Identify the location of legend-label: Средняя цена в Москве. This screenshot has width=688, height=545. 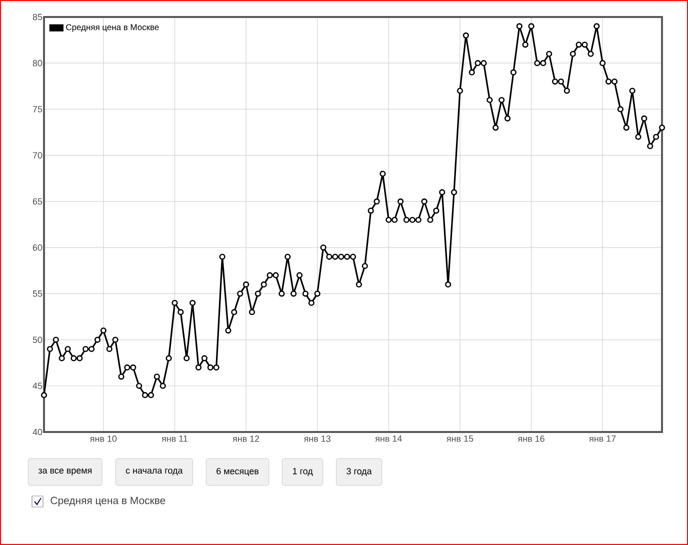
(112, 28).